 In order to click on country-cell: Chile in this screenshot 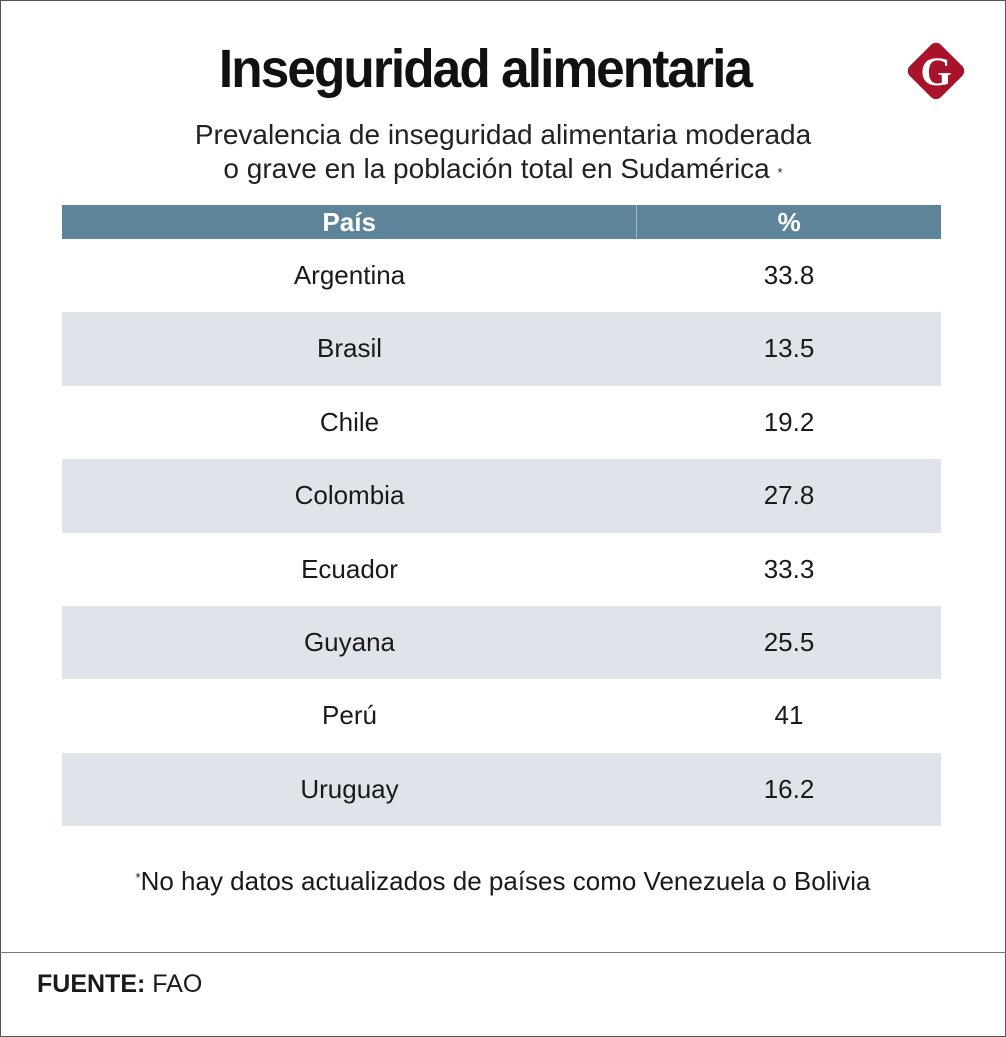, I will do `click(349, 421)`.